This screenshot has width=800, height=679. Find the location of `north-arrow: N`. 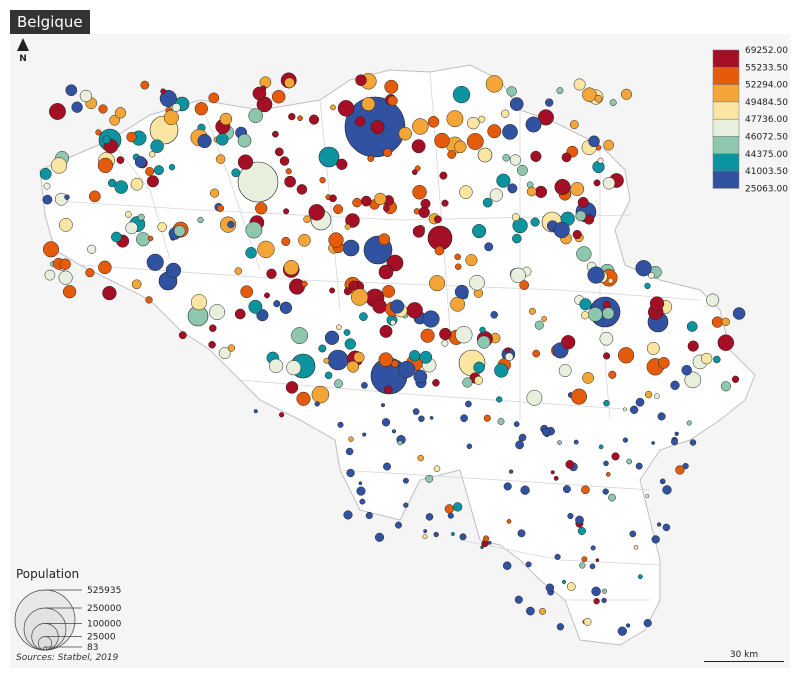

north-arrow: N is located at coordinates (23, 52).